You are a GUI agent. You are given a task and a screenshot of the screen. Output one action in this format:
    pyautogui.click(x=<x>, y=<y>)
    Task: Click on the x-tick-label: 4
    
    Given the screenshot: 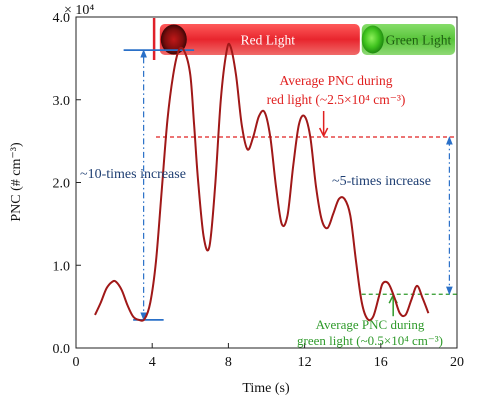 What is the action you would take?
    pyautogui.click(x=152, y=362)
    